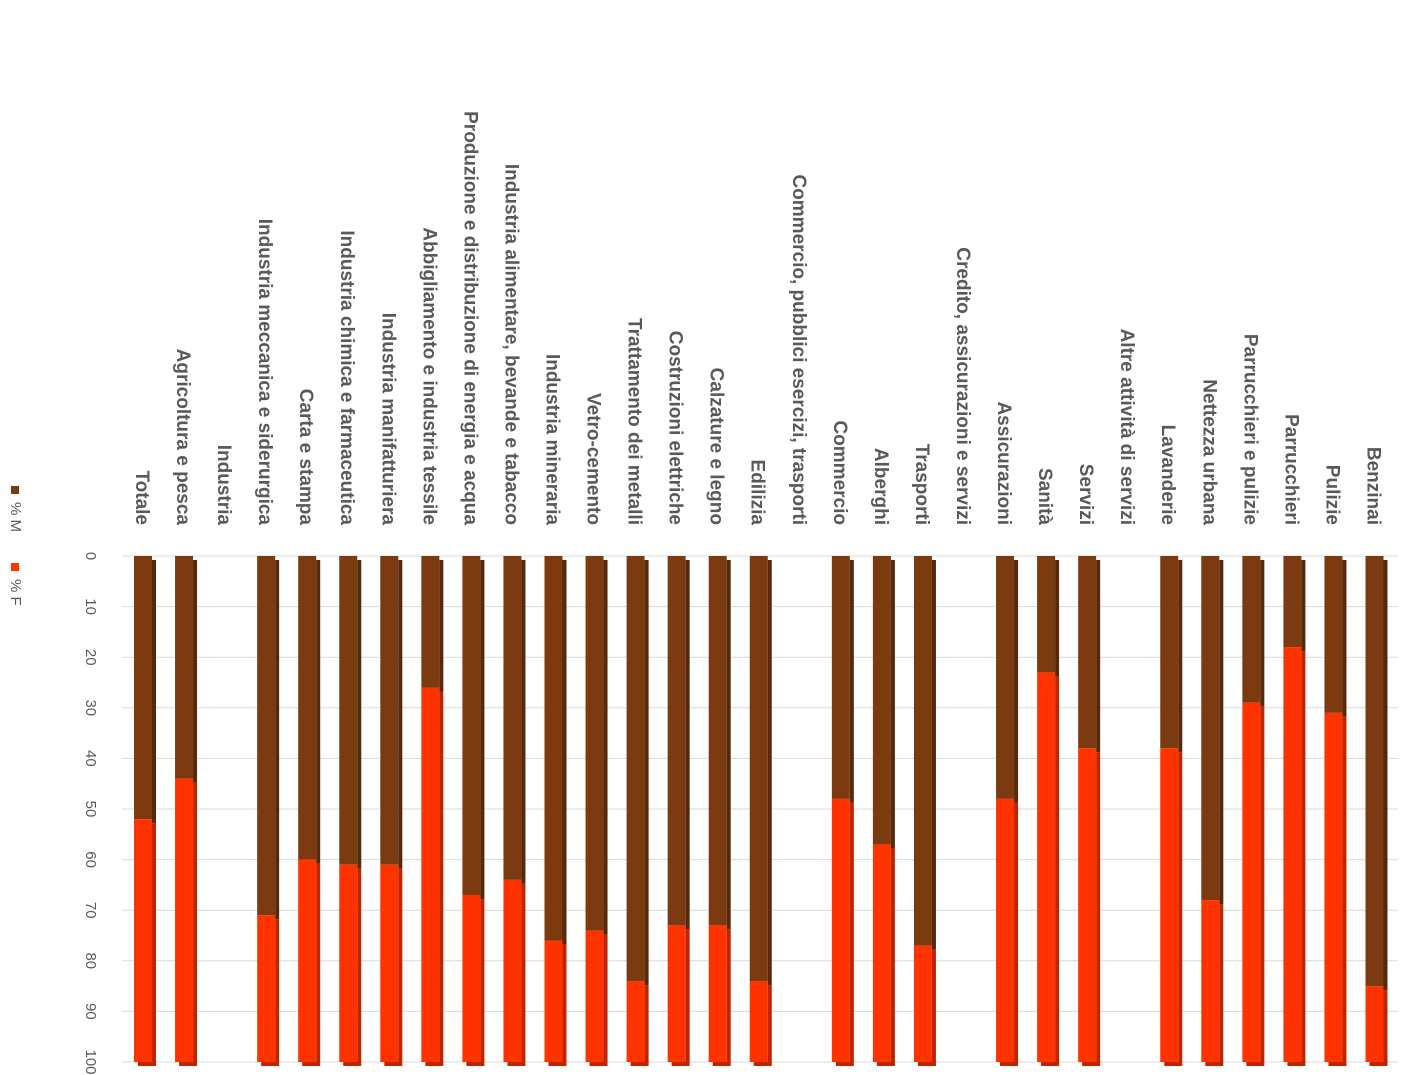  Describe the element at coordinates (15, 592) in the screenshot. I see `legend-label-1: % F` at that location.